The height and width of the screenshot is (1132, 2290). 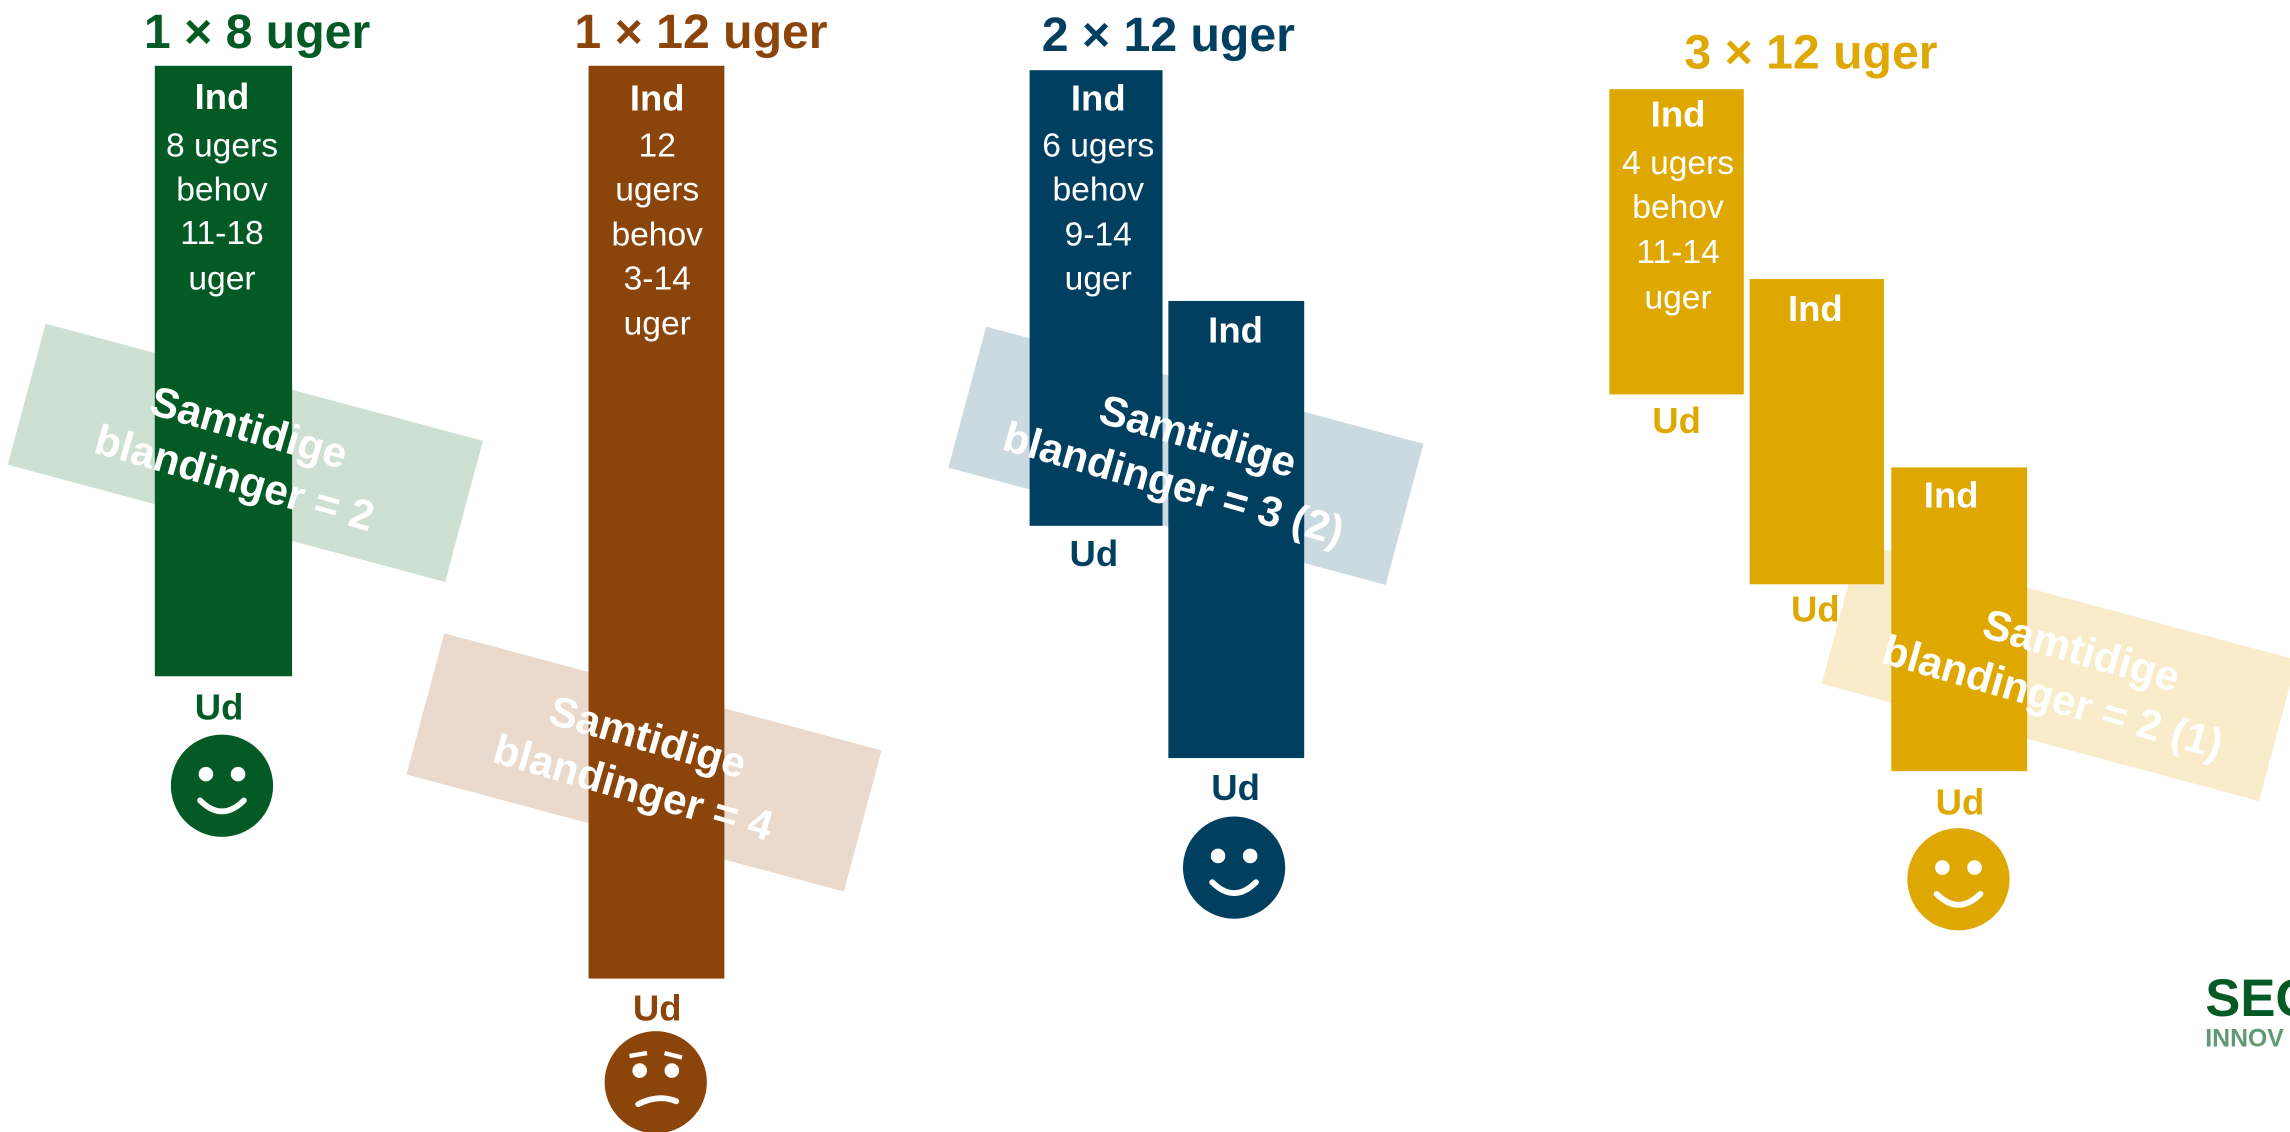 I want to click on note: 11-18, so click(x=221, y=233).